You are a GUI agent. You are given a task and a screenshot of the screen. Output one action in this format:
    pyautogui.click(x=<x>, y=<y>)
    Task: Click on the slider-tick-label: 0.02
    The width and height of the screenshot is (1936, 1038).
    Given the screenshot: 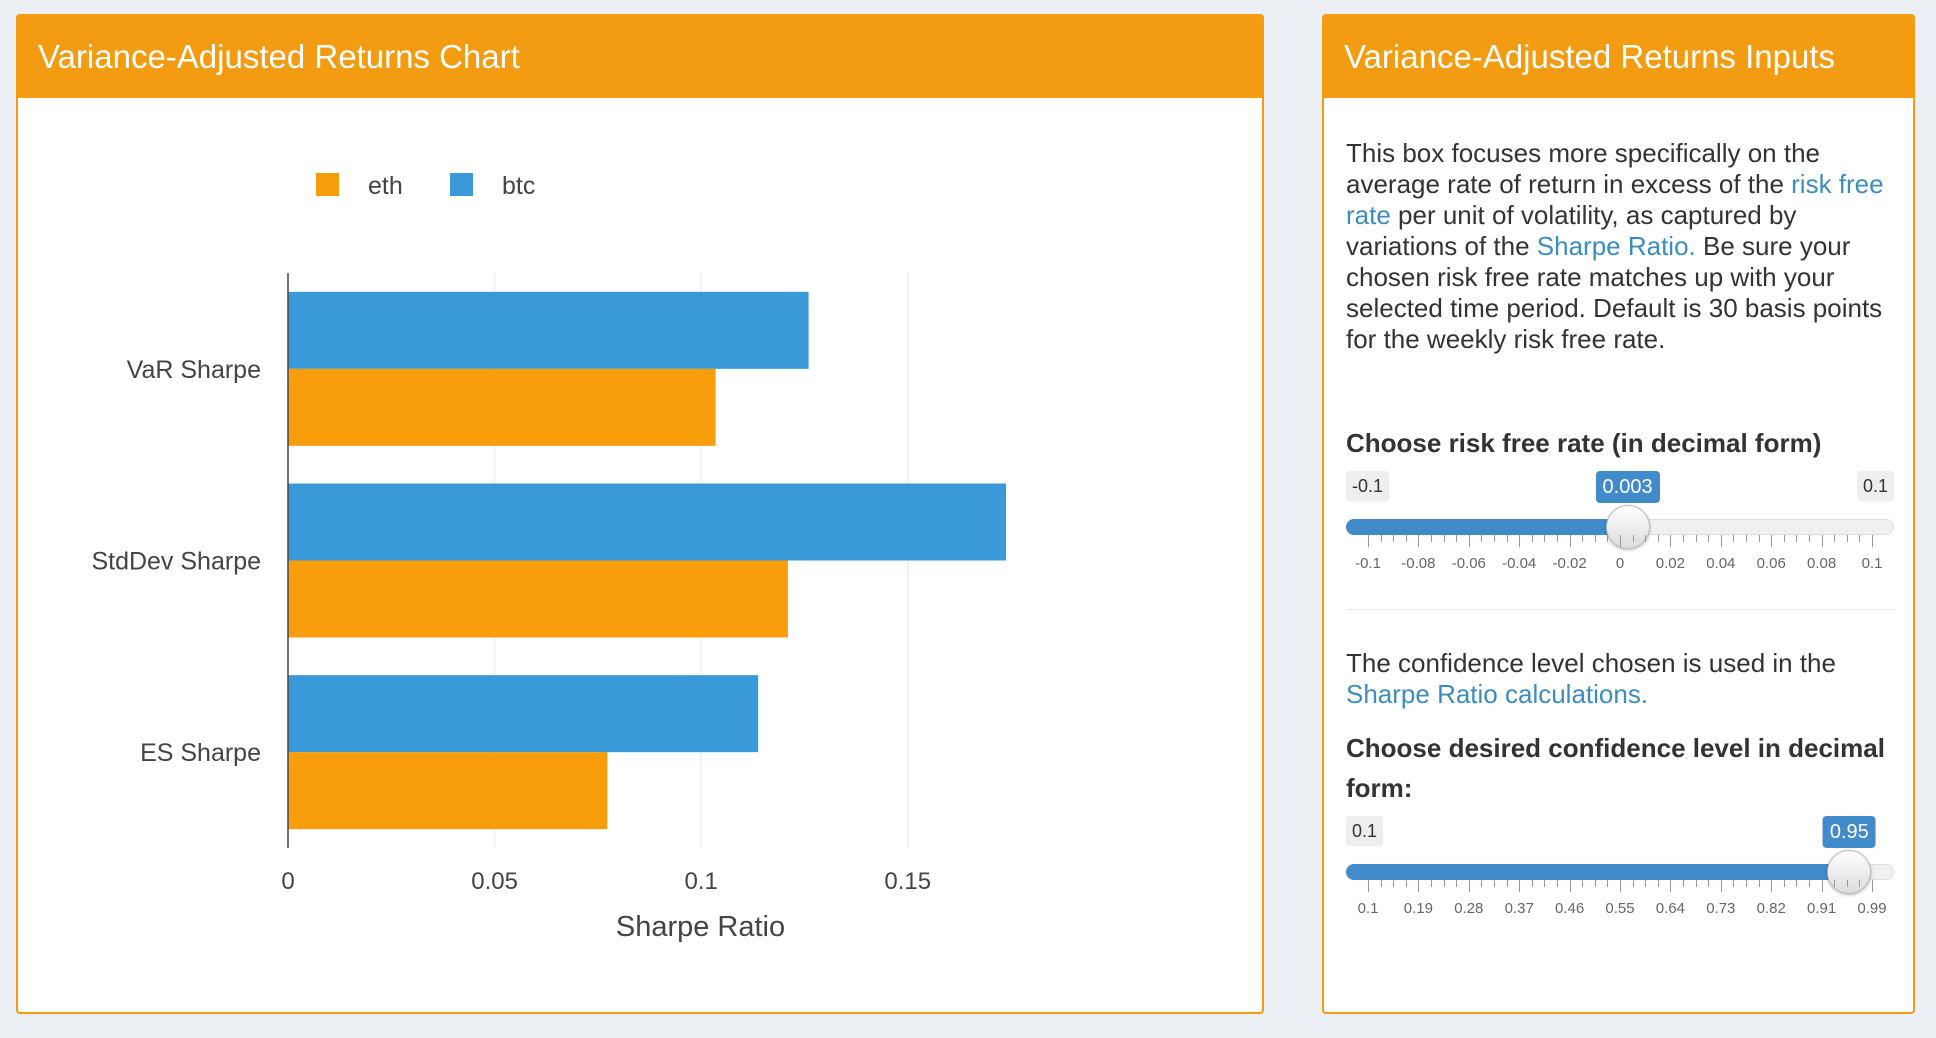 What is the action you would take?
    pyautogui.click(x=1670, y=563)
    